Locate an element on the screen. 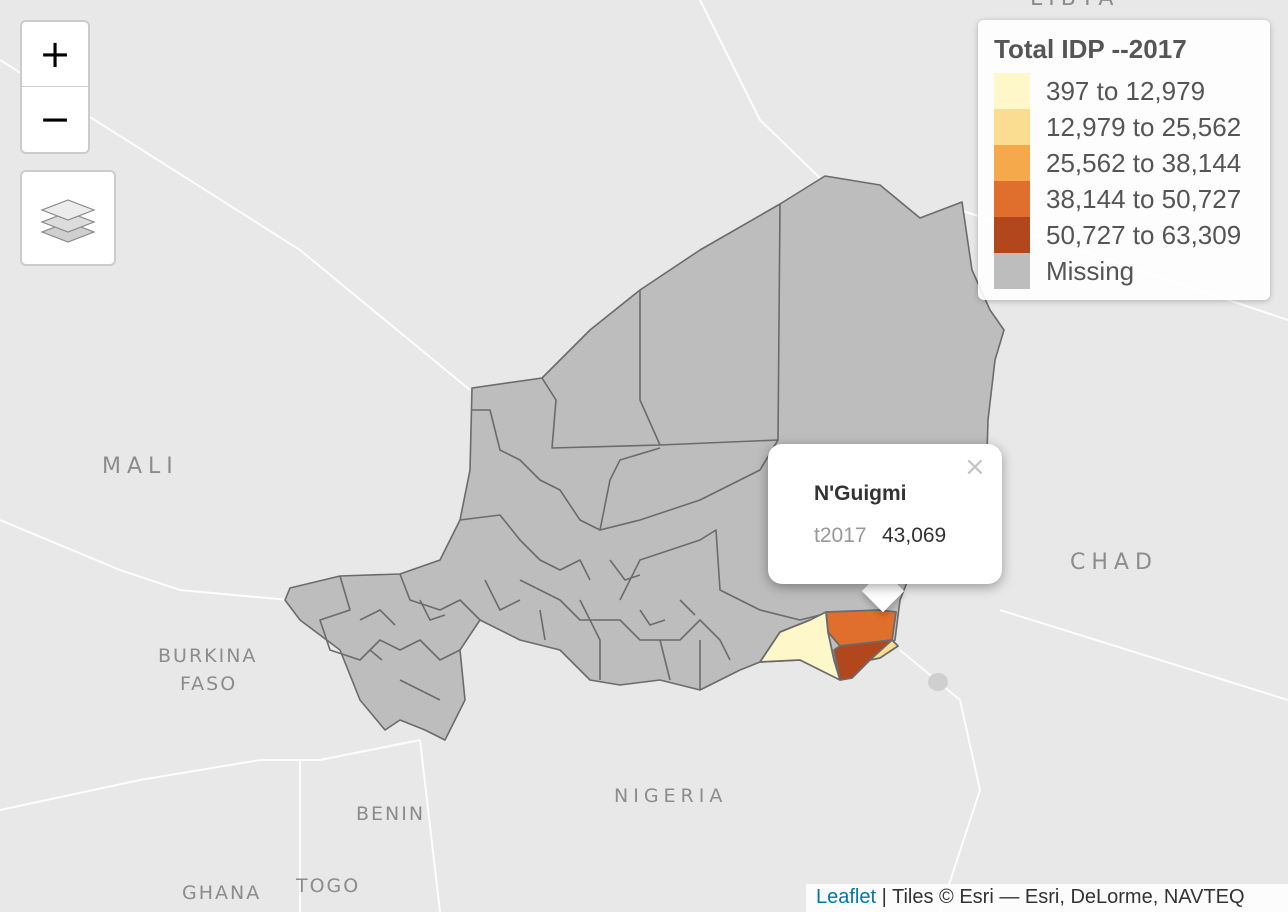  legend-item: 38,144 to 50,727 is located at coordinates (1124, 199).